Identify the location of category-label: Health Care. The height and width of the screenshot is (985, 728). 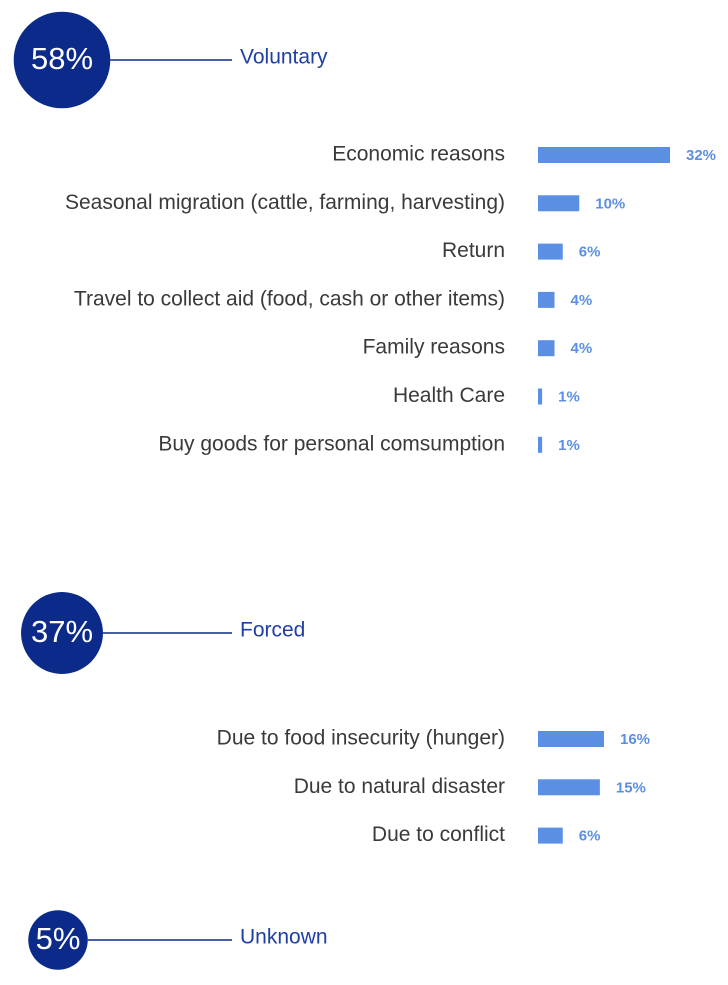
(449, 395).